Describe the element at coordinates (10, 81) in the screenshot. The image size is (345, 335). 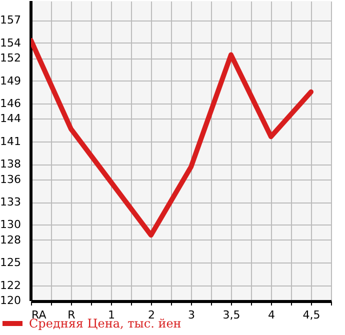
I see `y-tick-label: 149` at that location.